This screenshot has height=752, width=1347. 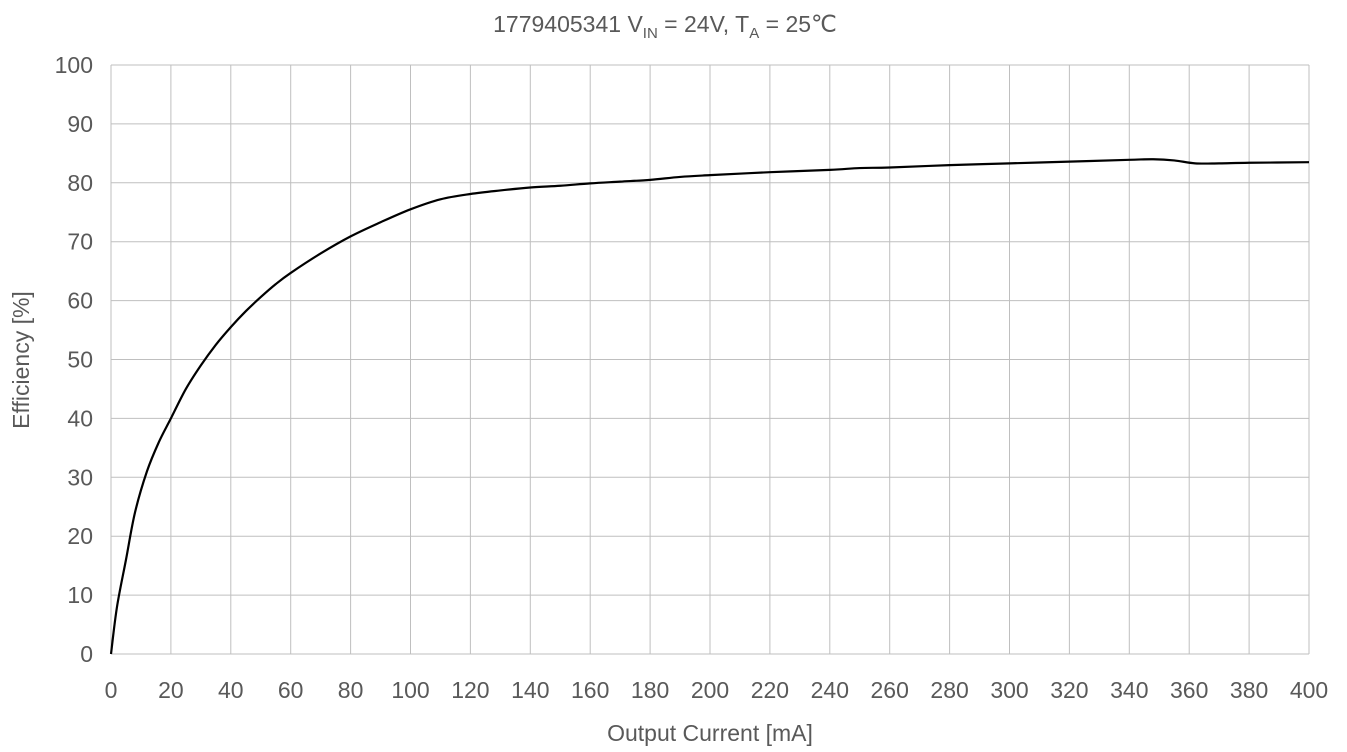 I want to click on x-tick-label: 360, so click(x=1189, y=690).